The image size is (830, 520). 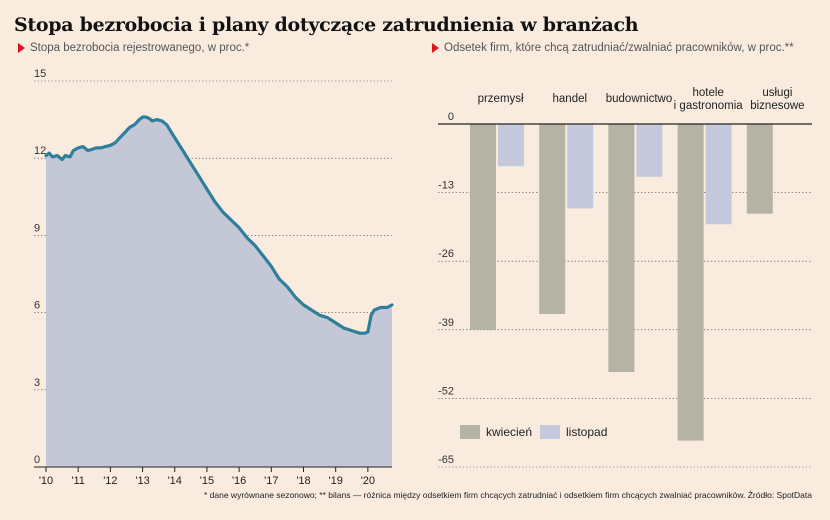 What do you see at coordinates (777, 93) in the screenshot?
I see `category-label: usługi` at bounding box center [777, 93].